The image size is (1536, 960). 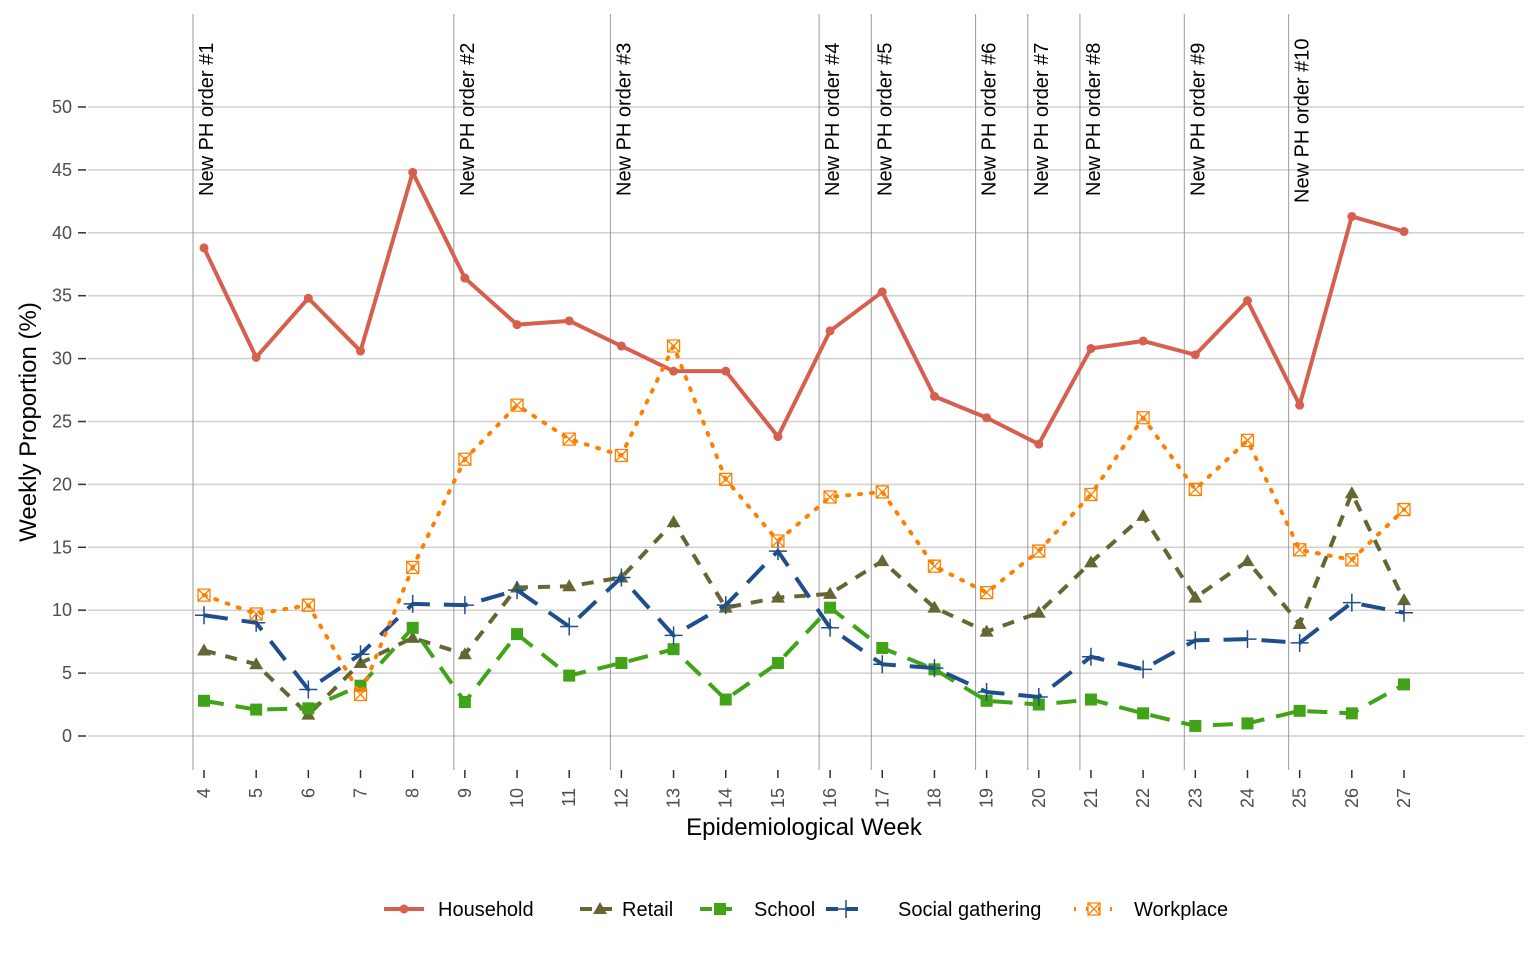 I want to click on x-tick-label: 9, so click(x=465, y=793).